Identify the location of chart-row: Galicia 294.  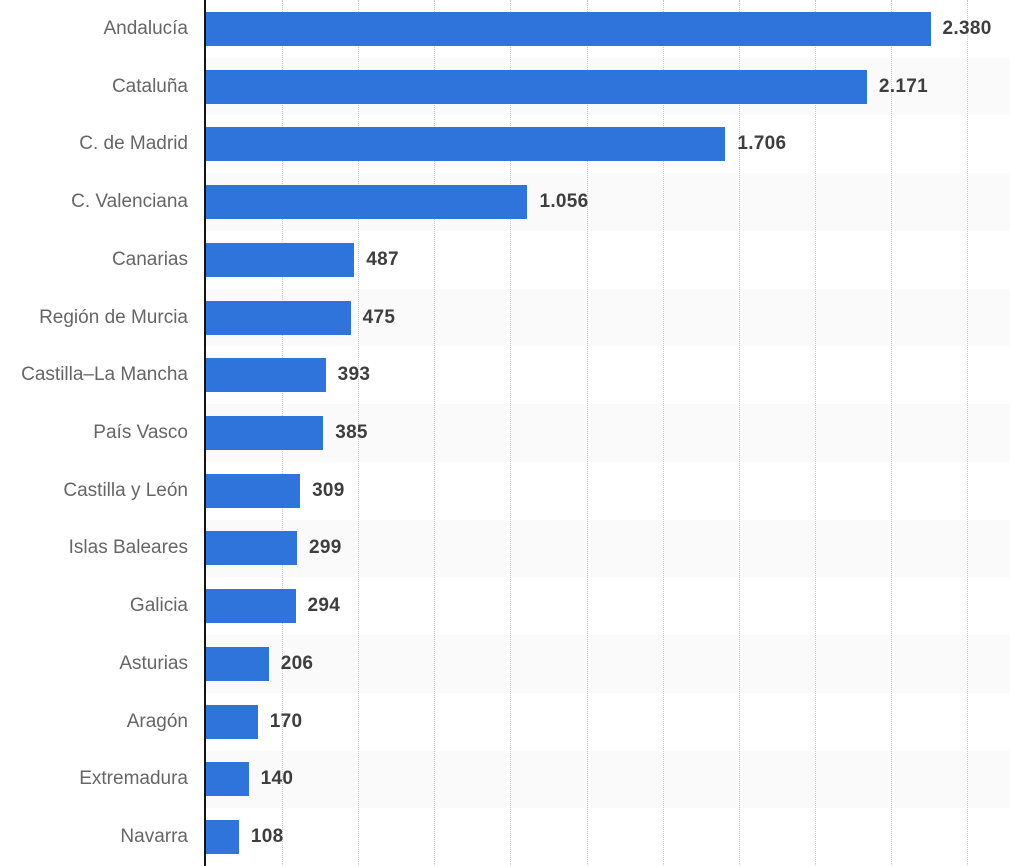
(505, 606).